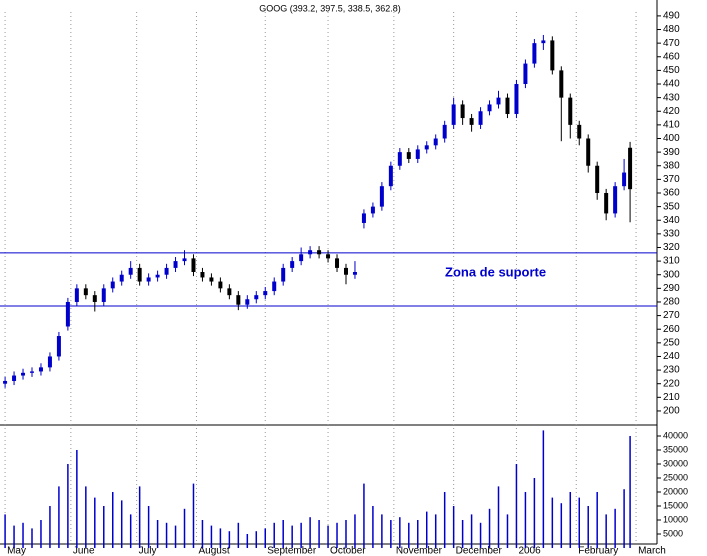 This screenshot has height=556, width=707. Describe the element at coordinates (598, 551) in the screenshot. I see `x-tick-label: February` at that location.